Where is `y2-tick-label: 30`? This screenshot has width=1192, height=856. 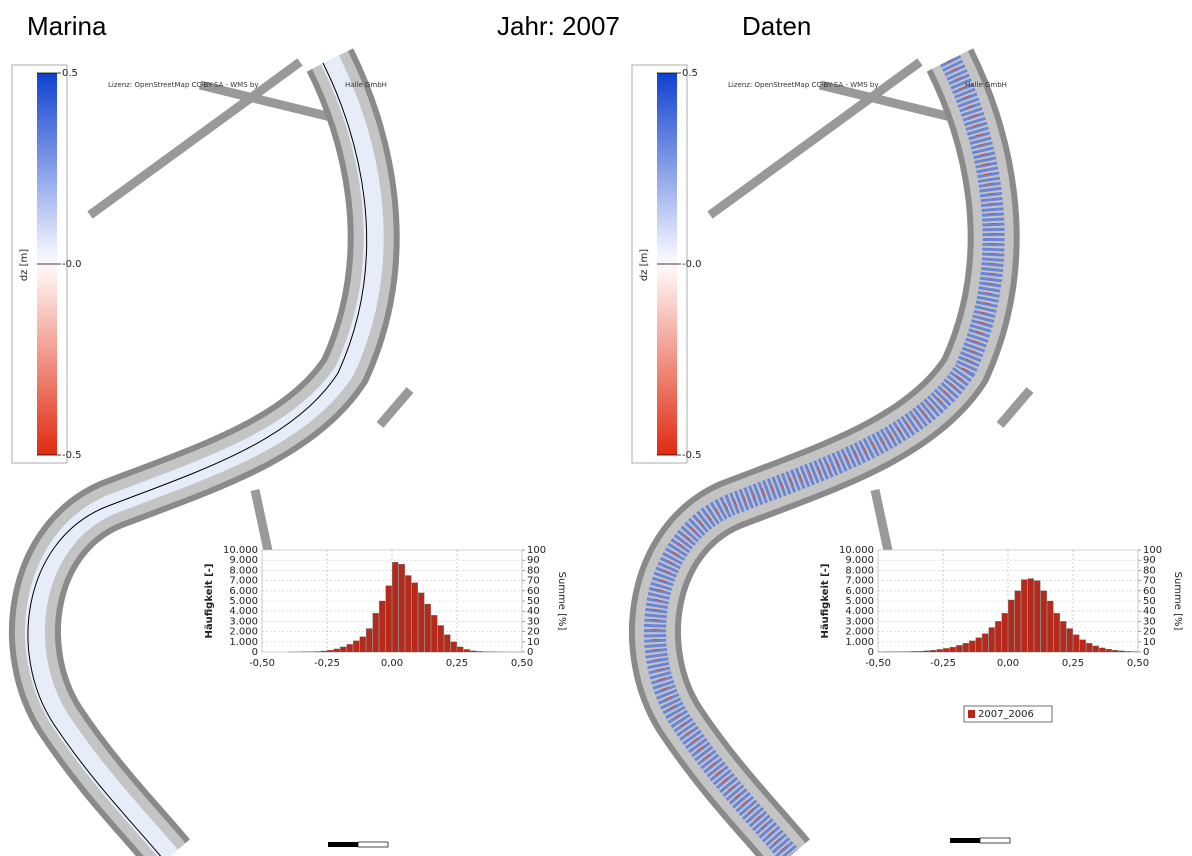
y2-tick-label: 30 is located at coordinates (533, 621).